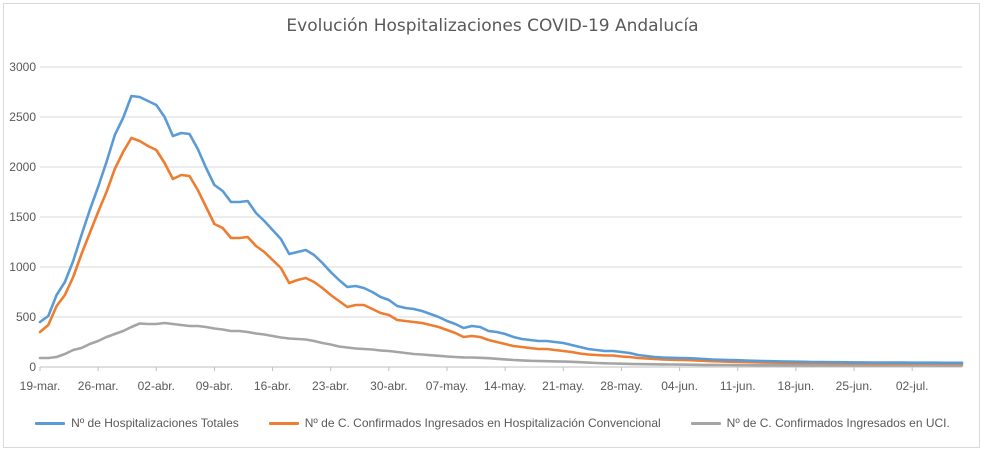  I want to click on x-tick-label: 26-mar., so click(98, 386).